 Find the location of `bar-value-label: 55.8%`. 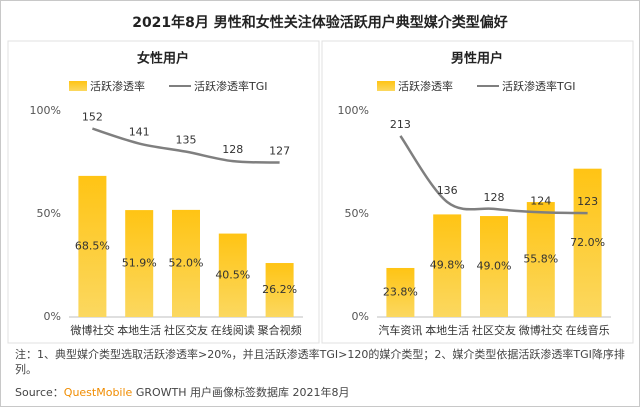

bar-value-label: 55.8% is located at coordinates (540, 259).